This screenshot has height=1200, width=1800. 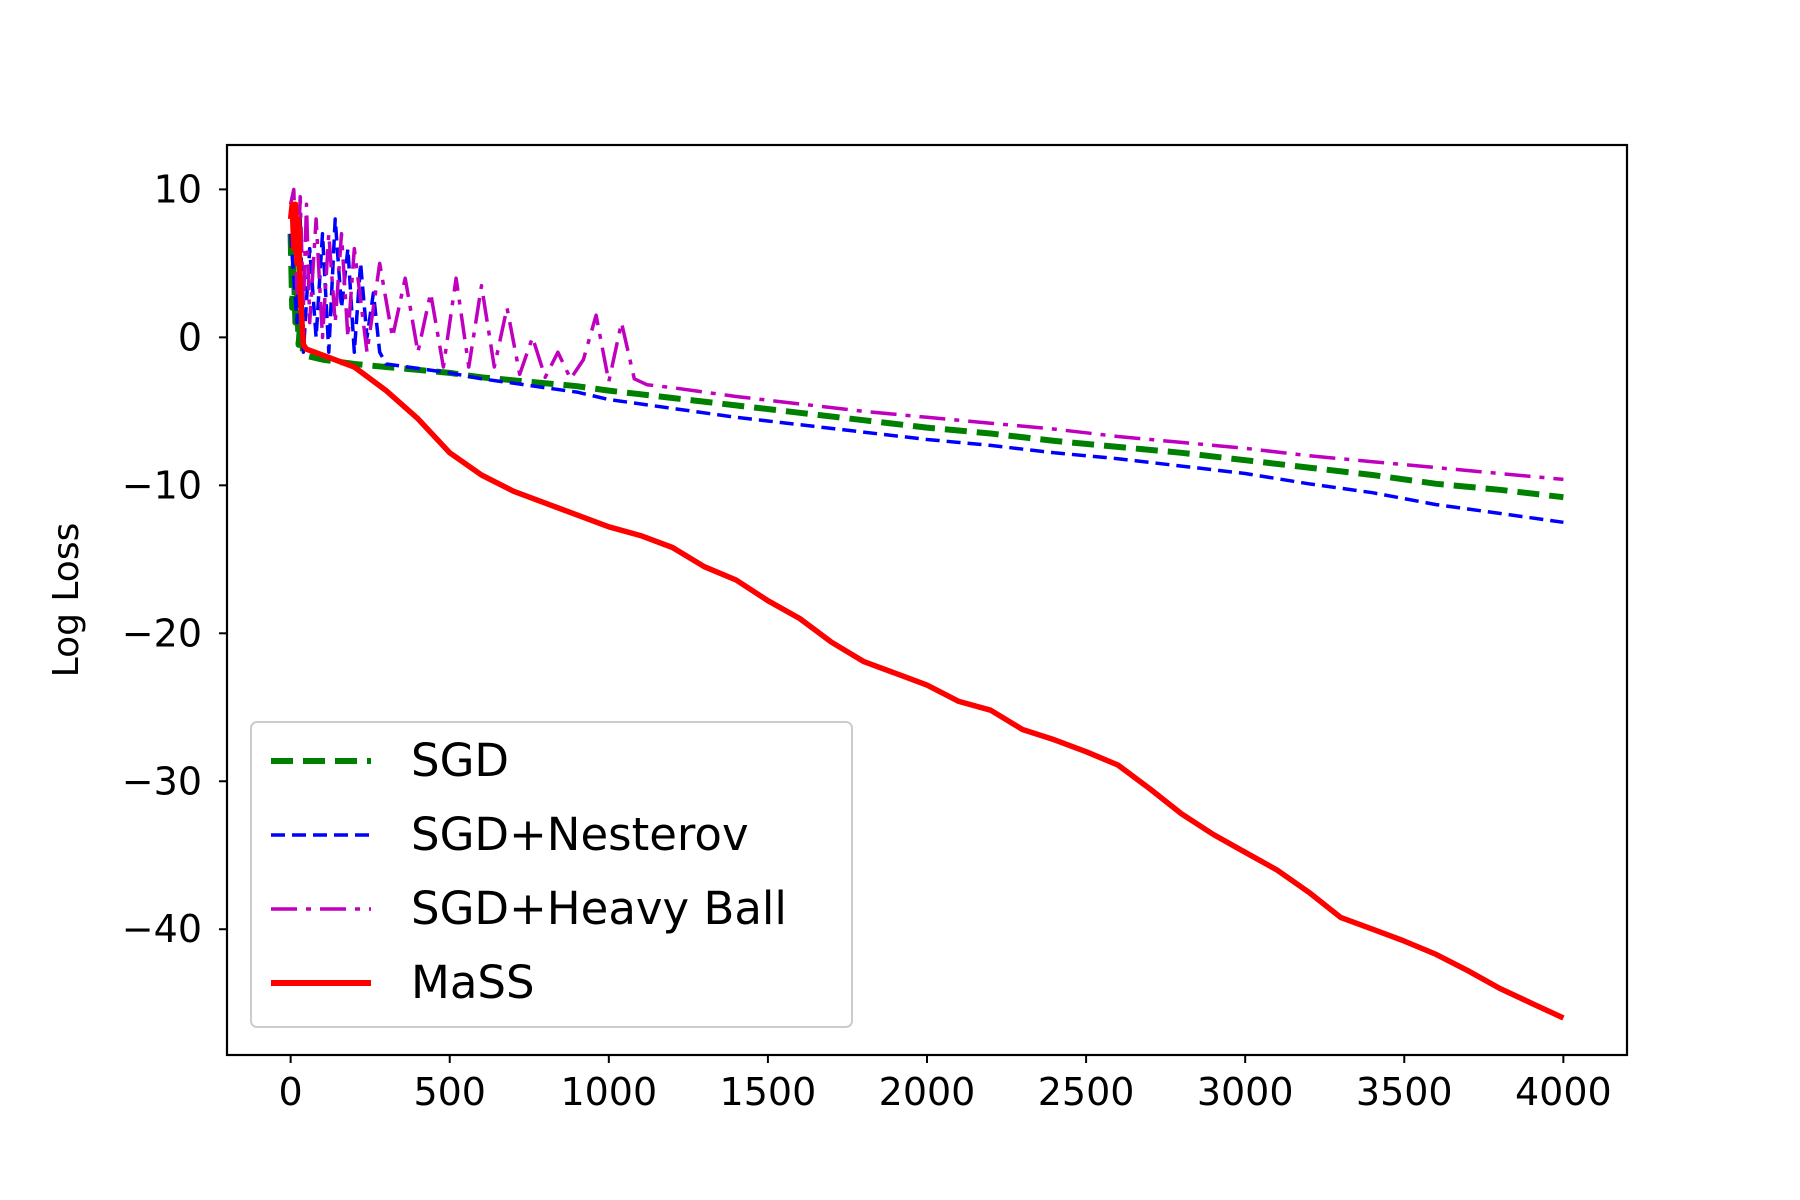 I want to click on x-tick-label: 3500, so click(x=1404, y=1092).